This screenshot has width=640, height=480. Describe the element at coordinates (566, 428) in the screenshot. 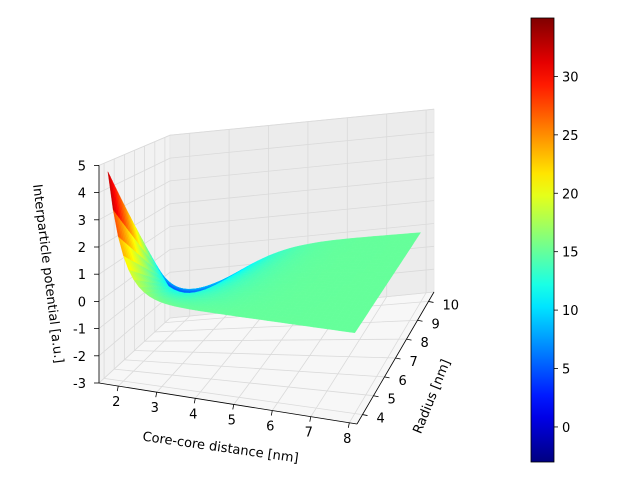

I see `colorbar-tick-label: 0` at that location.